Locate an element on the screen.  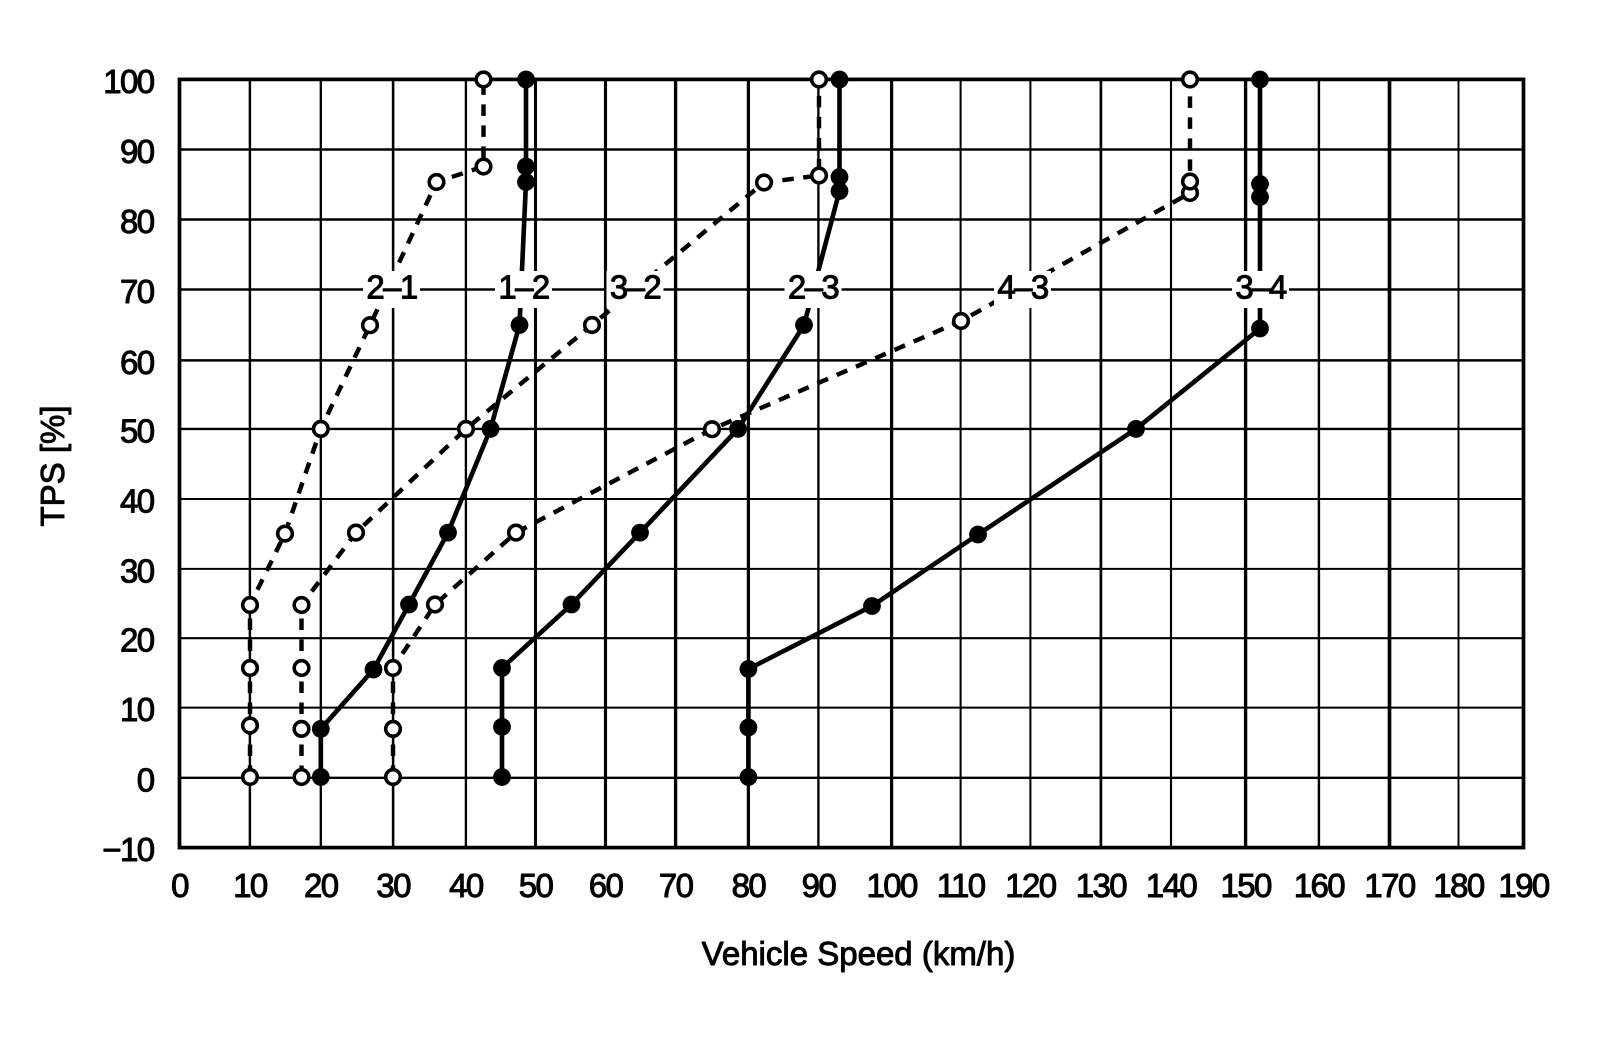
svg-text: 170 is located at coordinates (1390, 885).